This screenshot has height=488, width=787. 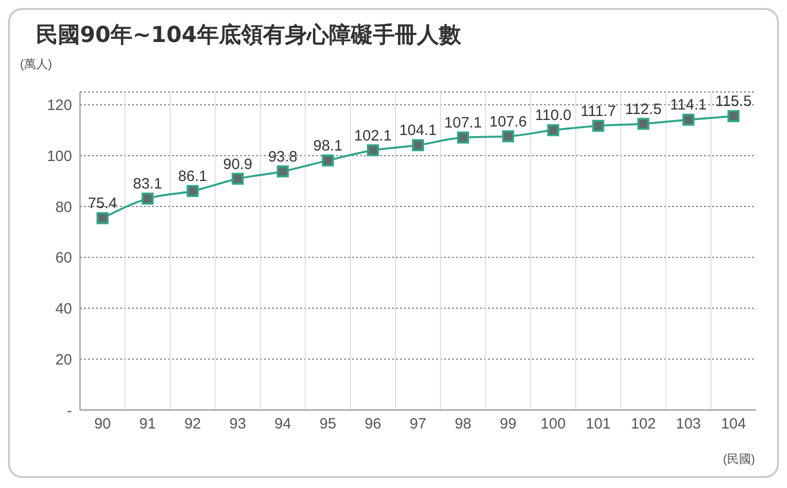 I want to click on data-label: 83.1, so click(x=147, y=184).